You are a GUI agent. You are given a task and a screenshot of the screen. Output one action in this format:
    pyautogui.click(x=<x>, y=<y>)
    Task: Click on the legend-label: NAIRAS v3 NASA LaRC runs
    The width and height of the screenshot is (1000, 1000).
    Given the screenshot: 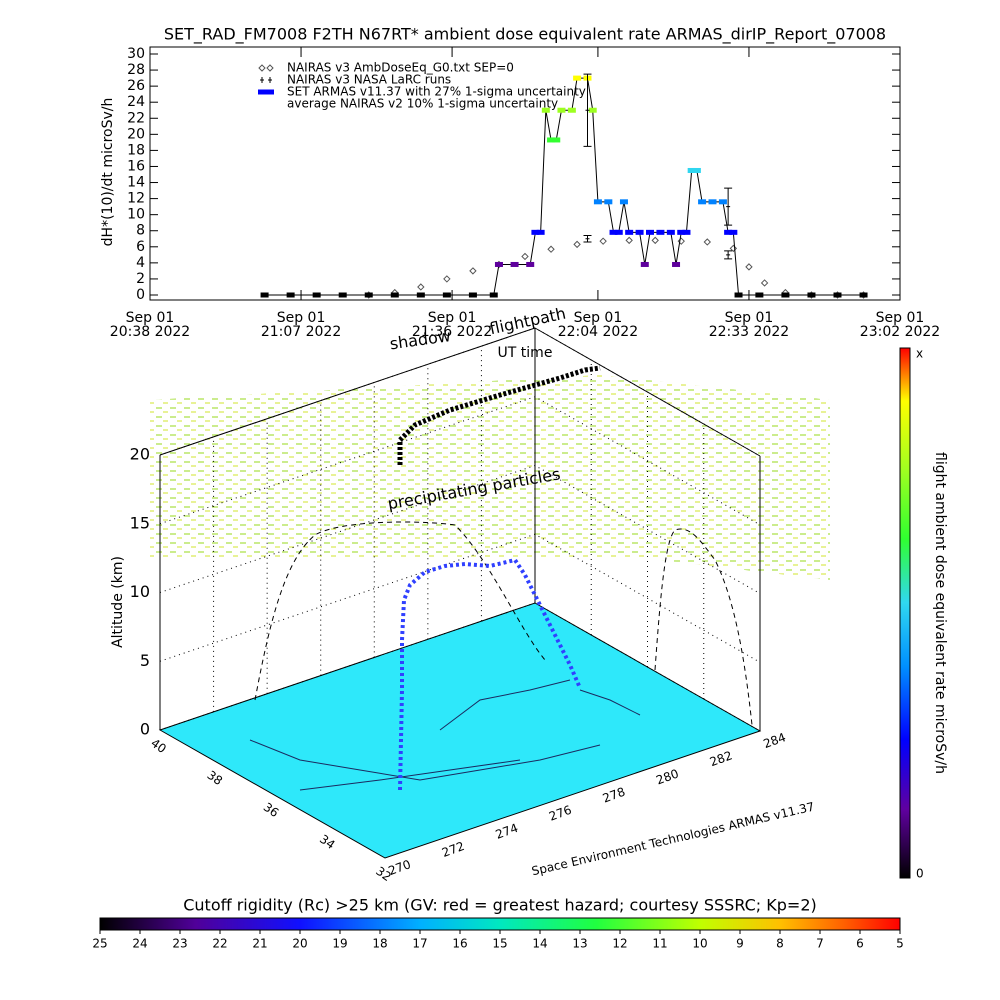 What is the action you would take?
    pyautogui.click(x=369, y=80)
    